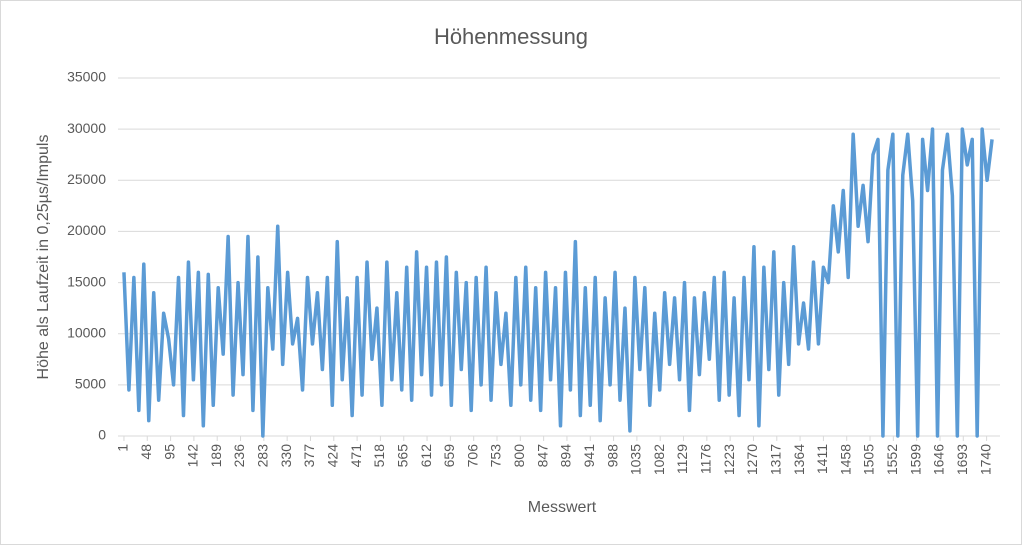 This screenshot has height=551, width=1023. What do you see at coordinates (845, 459) in the screenshot?
I see `x-tick-label: 1458` at bounding box center [845, 459].